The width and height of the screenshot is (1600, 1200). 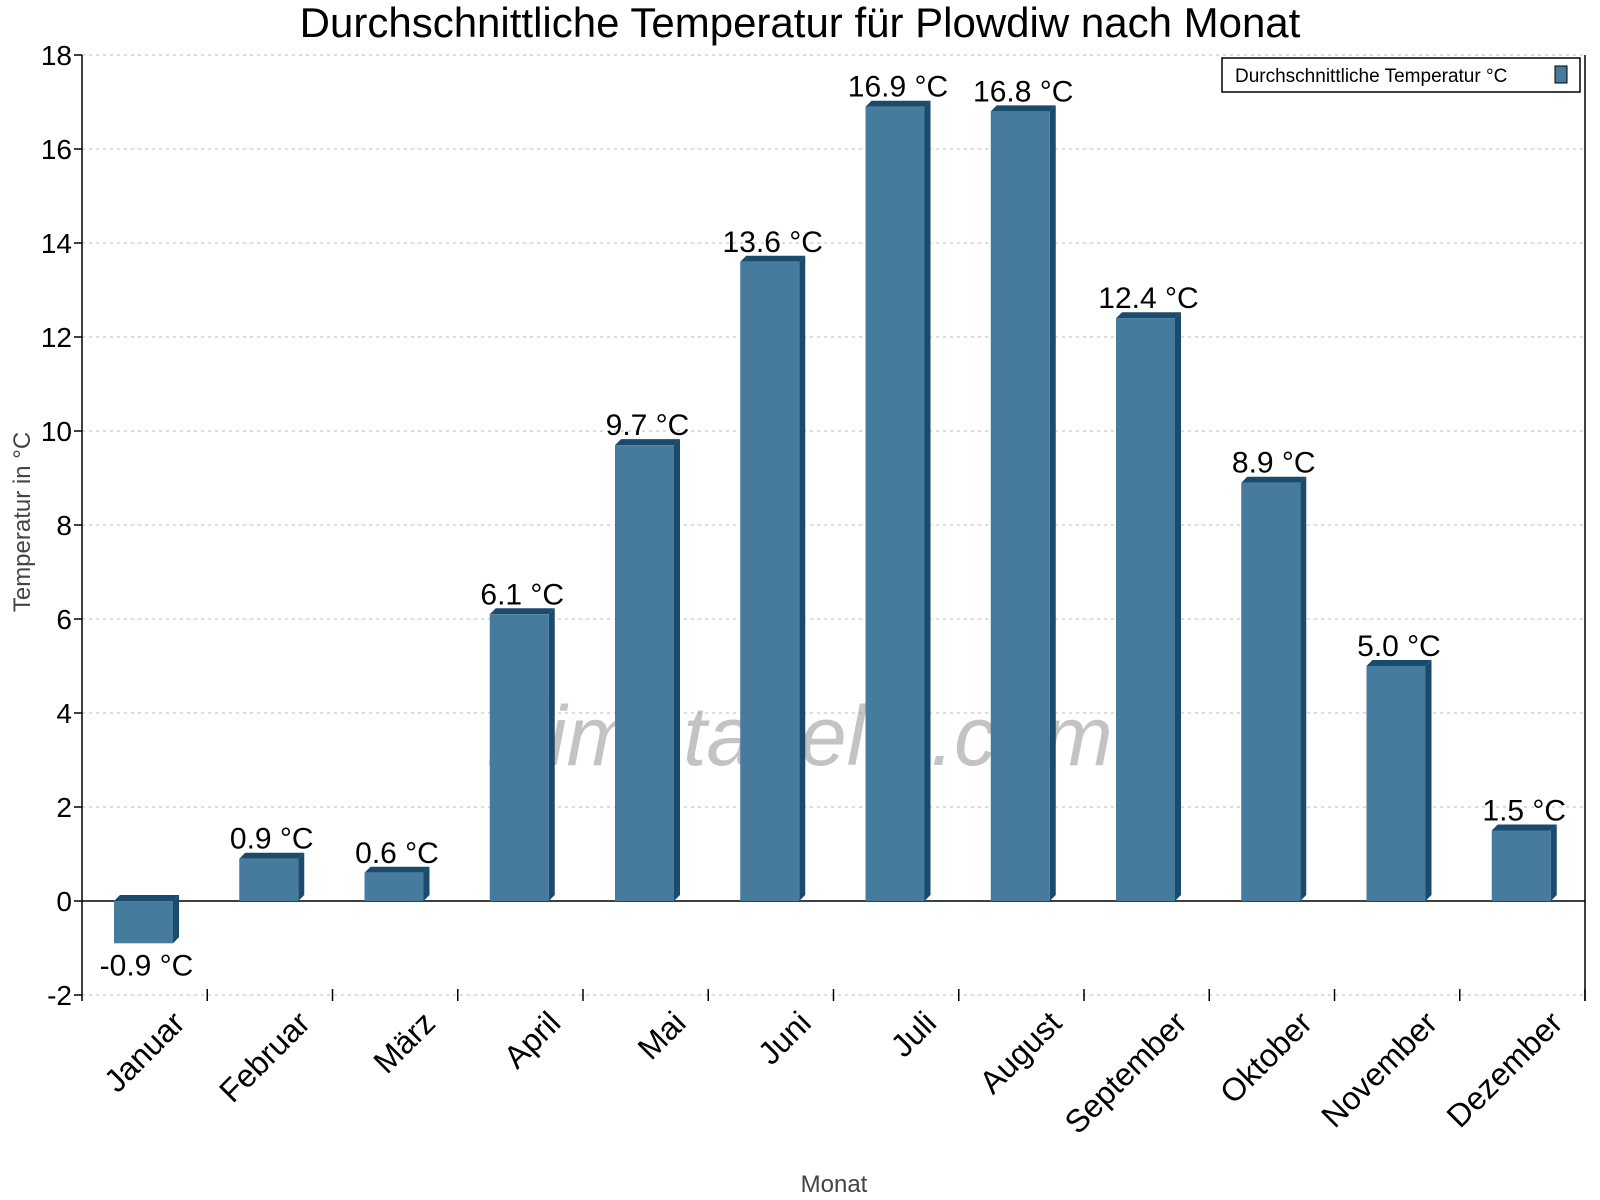 I want to click on x-tick-label: Juni, so click(x=784, y=1037).